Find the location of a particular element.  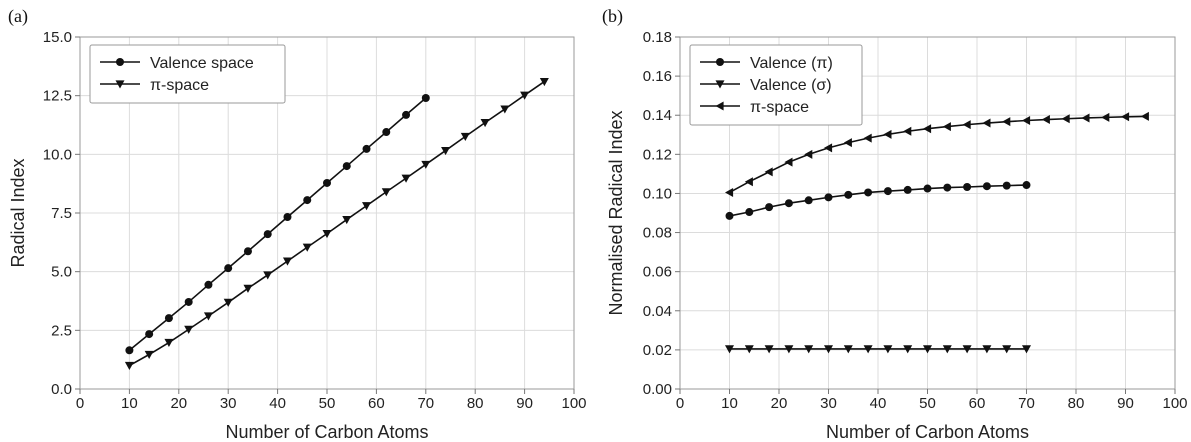

x-tick-label: 20 is located at coordinates (178, 403).